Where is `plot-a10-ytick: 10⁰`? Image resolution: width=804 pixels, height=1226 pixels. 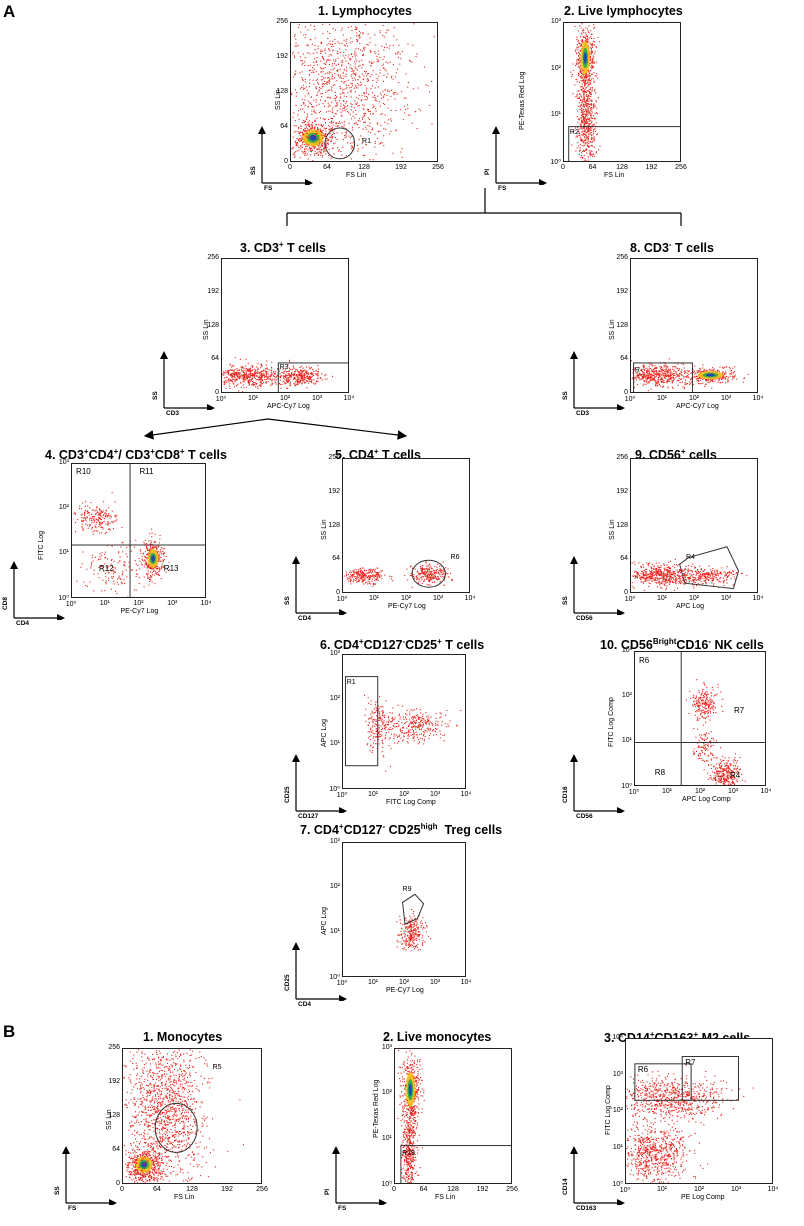
plot-a10-ytick: 10⁰ is located at coordinates (626, 786).